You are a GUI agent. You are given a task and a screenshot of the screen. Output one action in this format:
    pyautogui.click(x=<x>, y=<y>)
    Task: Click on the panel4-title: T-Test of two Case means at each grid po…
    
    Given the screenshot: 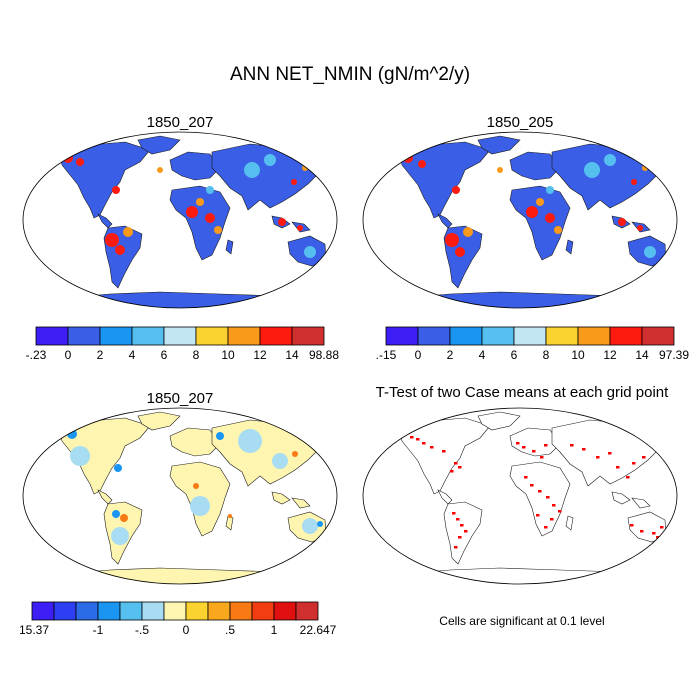 What is the action you would take?
    pyautogui.click(x=522, y=392)
    